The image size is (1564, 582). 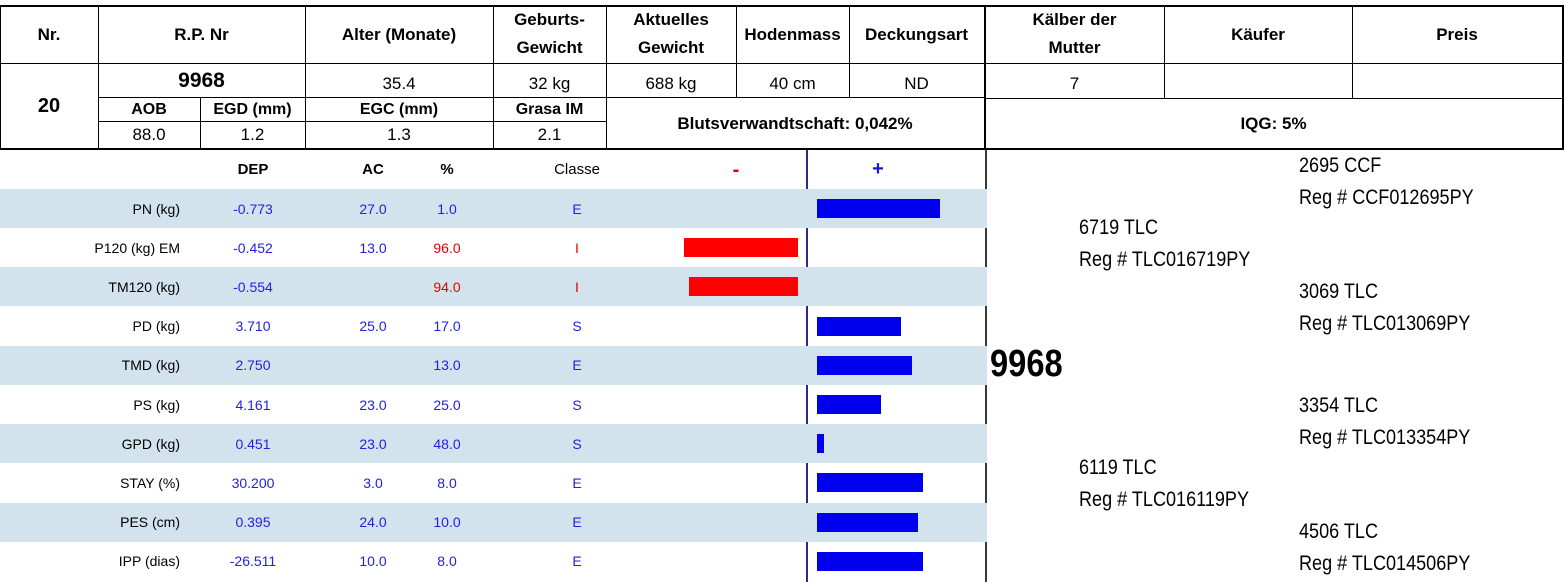 I want to click on blutsverwandtschaft: Blutsverwandtschaft: 0,042%, so click(x=795, y=123).